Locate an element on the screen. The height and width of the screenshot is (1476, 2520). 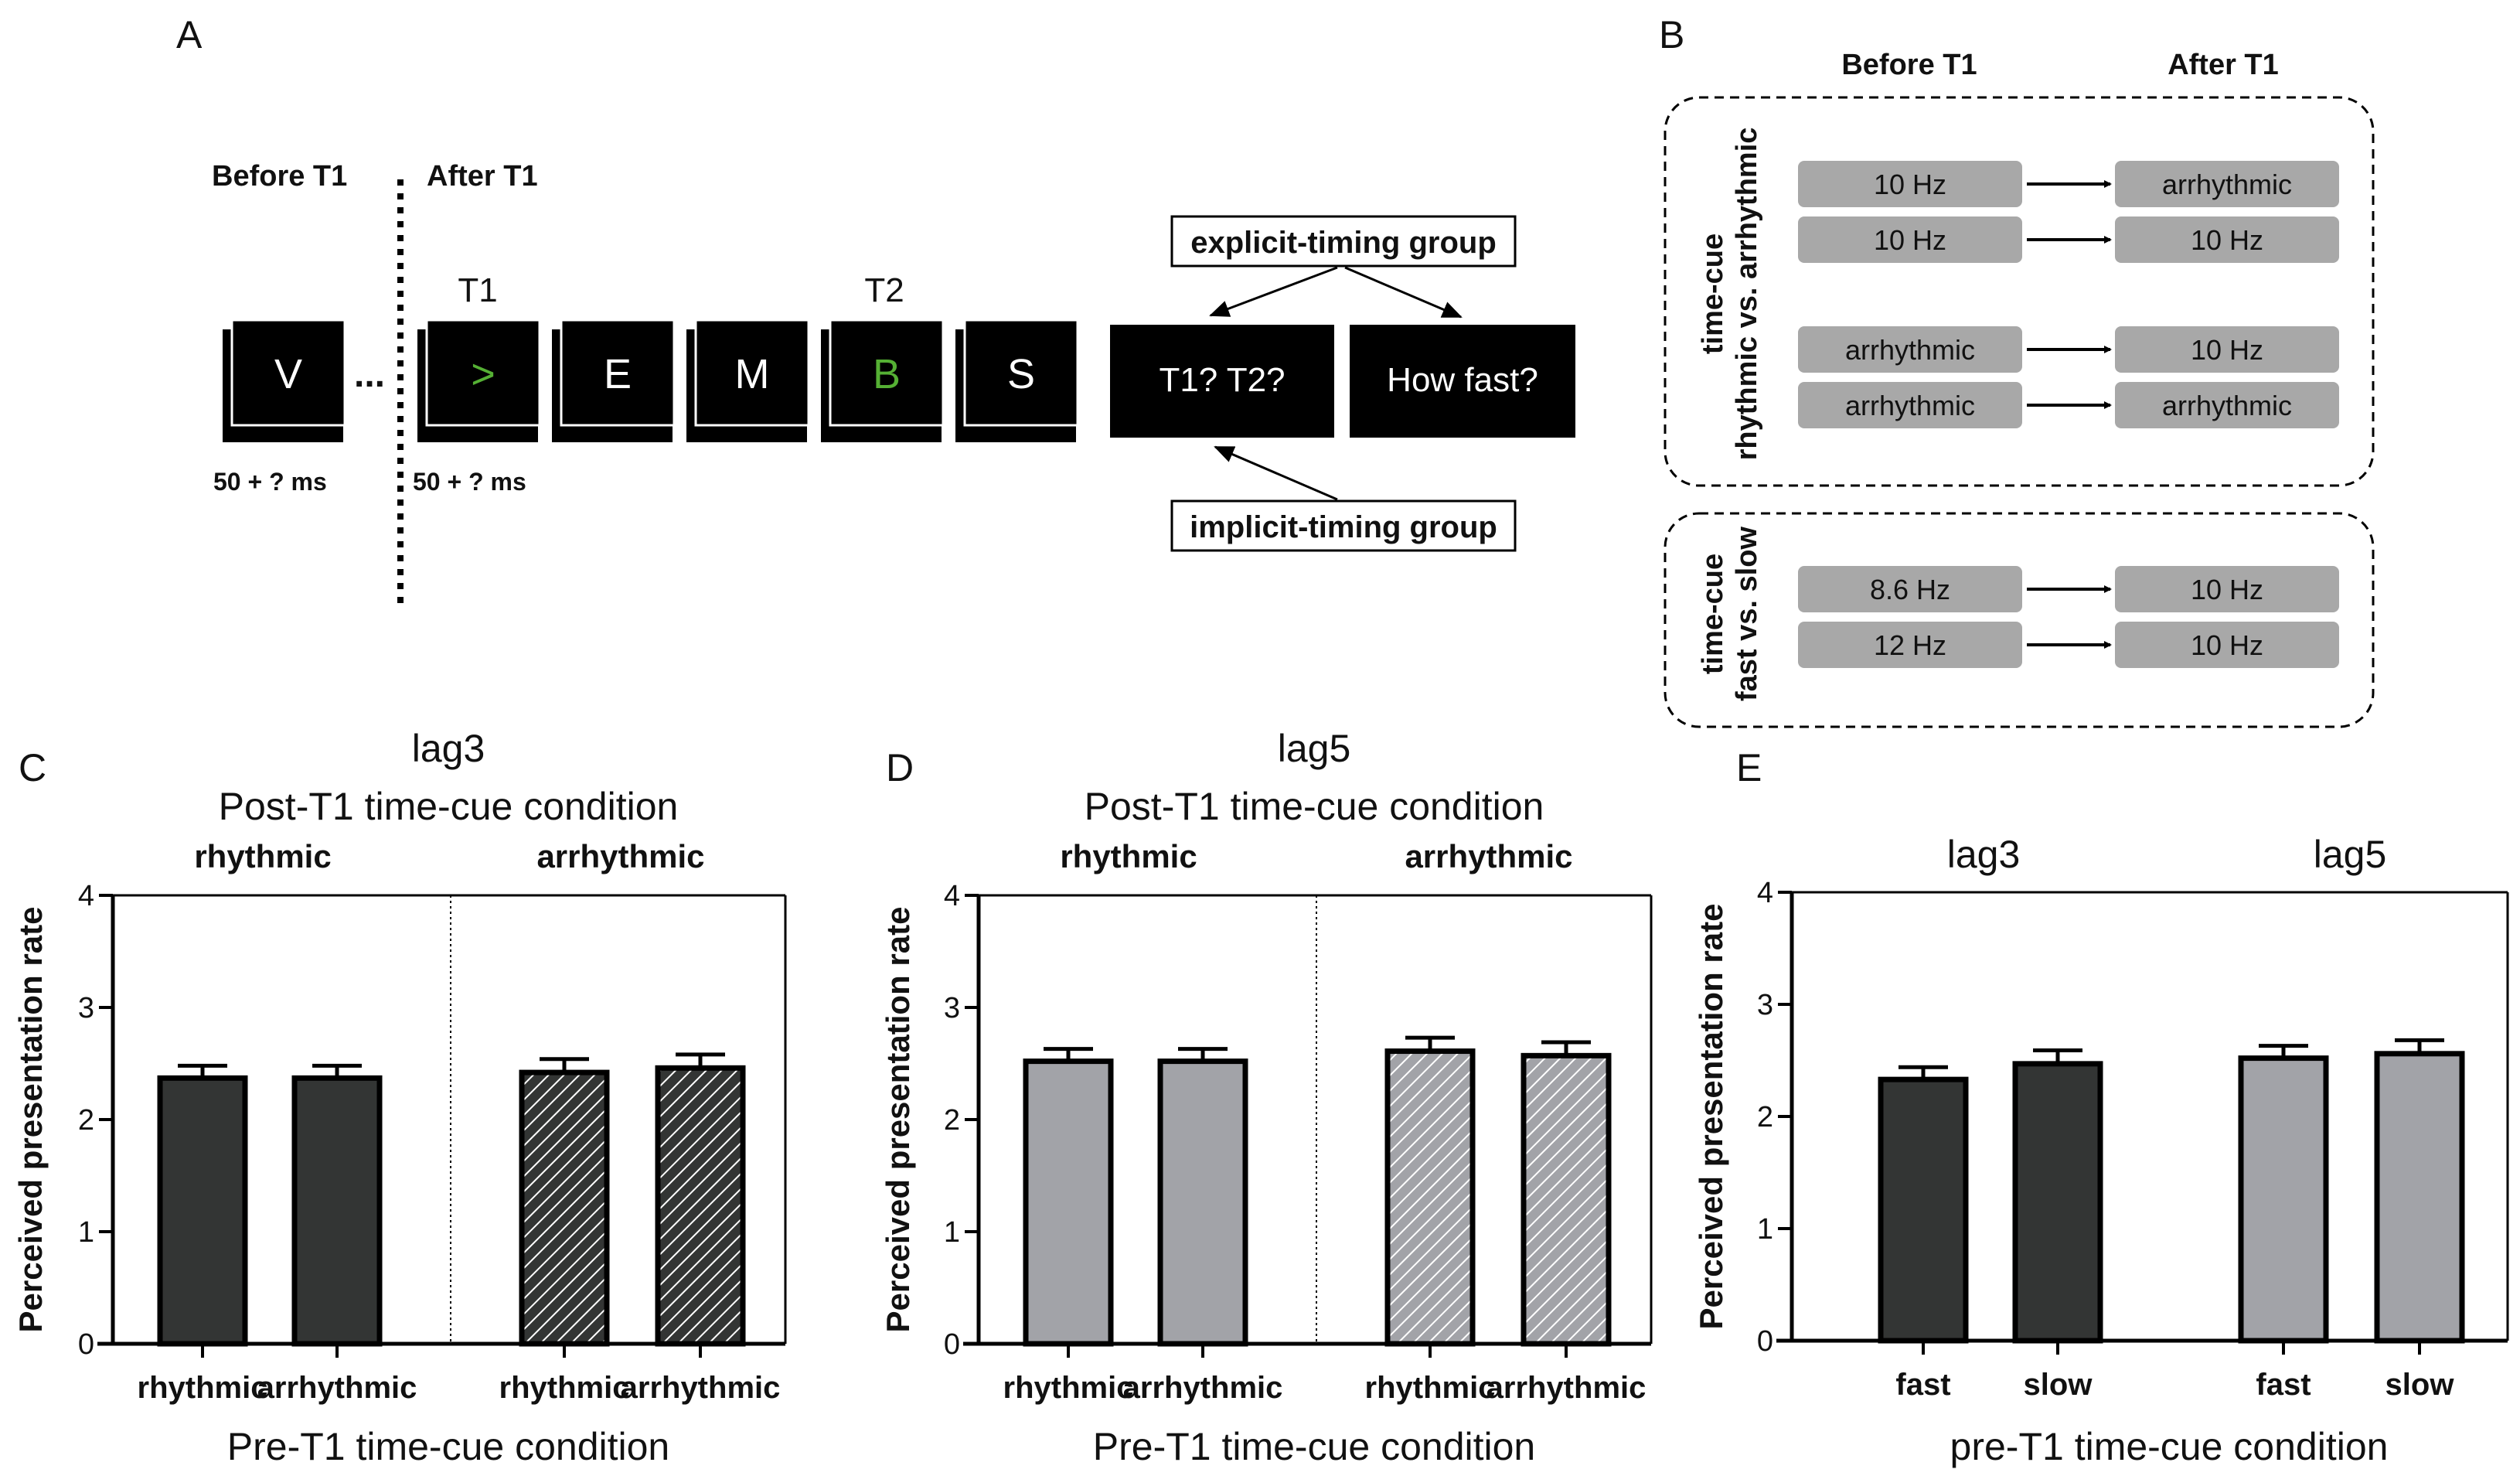
b-before-text: 10 Hz is located at coordinates (1910, 184).